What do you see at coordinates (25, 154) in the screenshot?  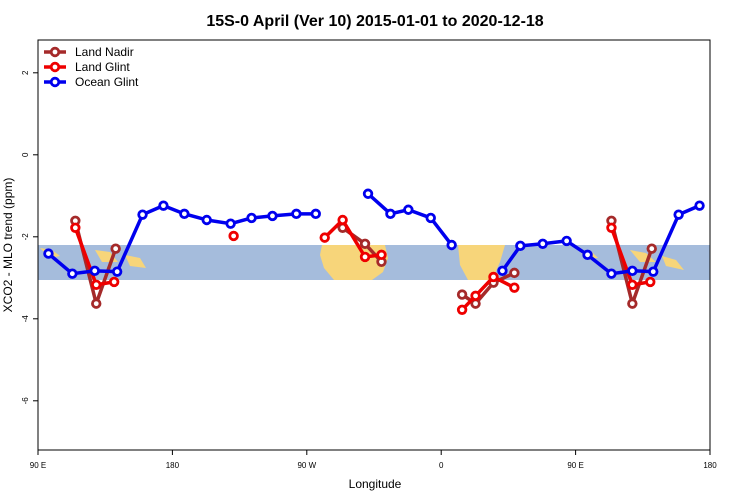 I see `y-tick-label: 0` at bounding box center [25, 154].